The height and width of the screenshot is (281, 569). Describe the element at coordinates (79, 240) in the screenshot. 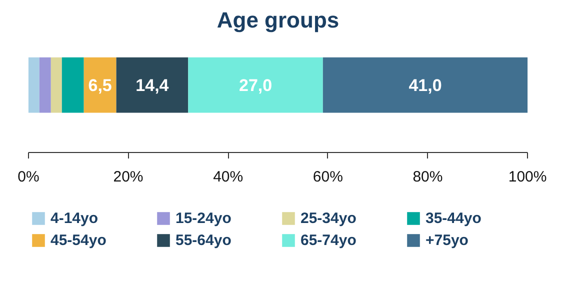

I see `legend-label: 45-54yo` at that location.